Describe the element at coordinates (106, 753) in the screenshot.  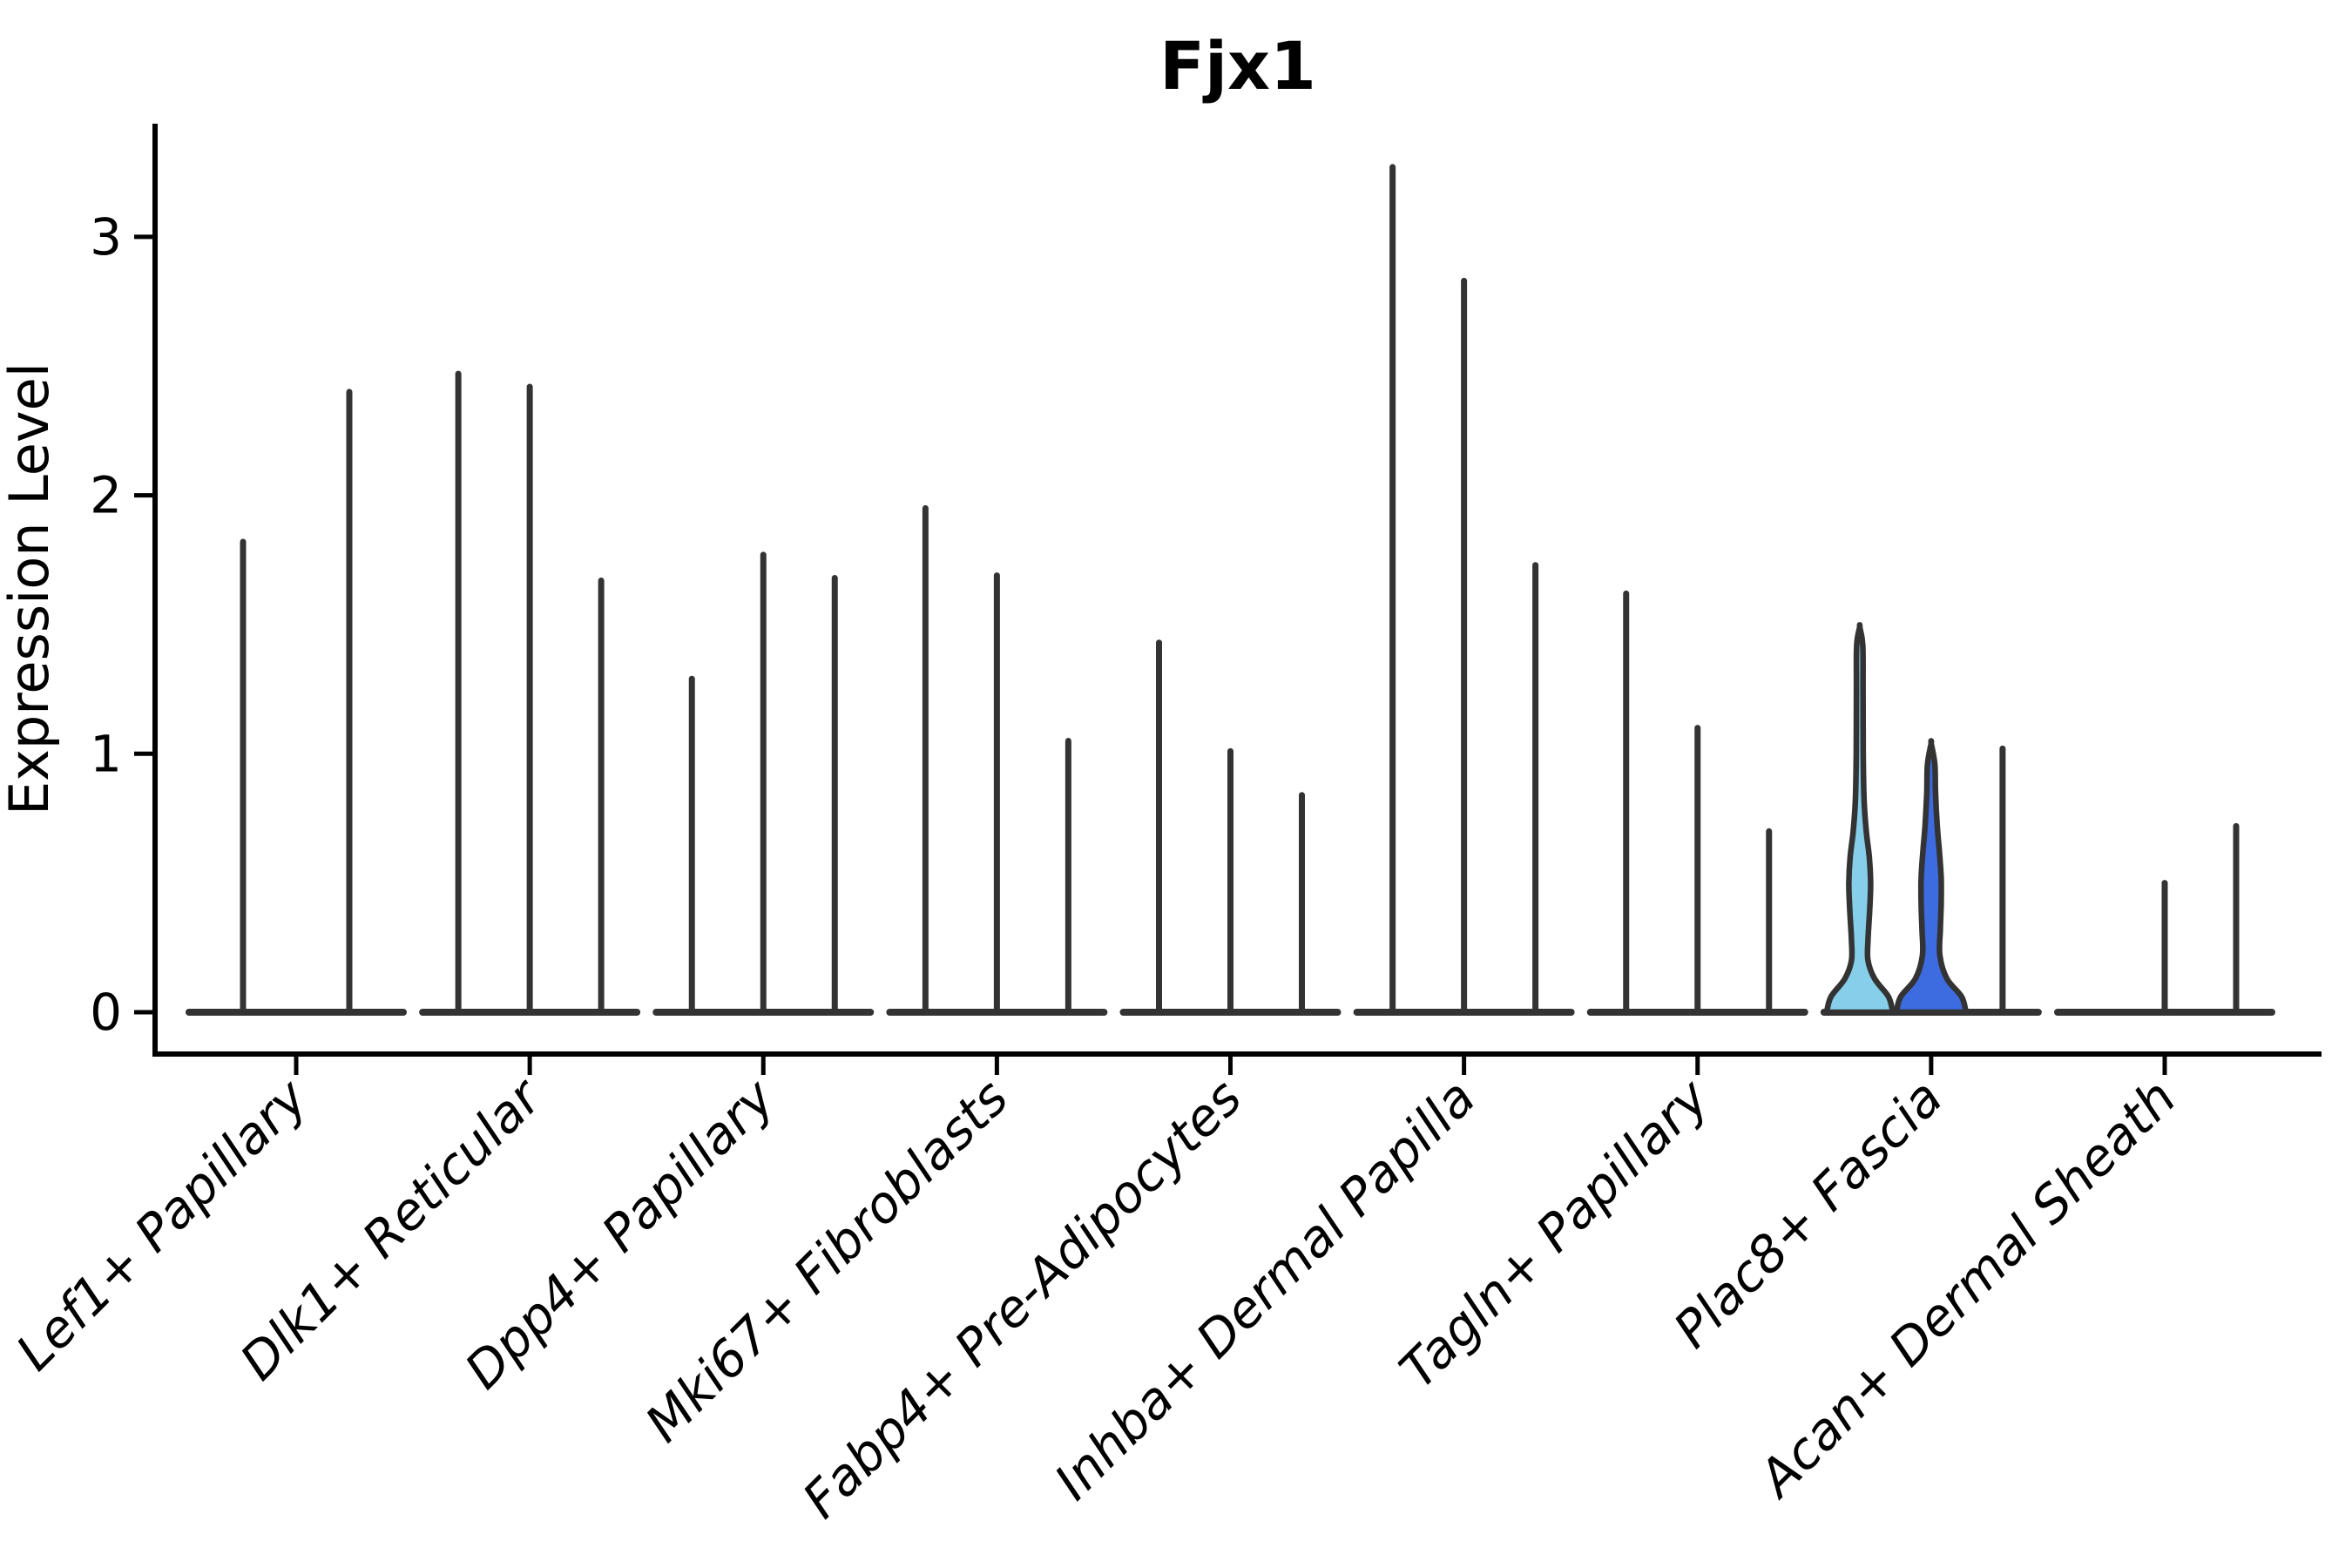
I see `y-tick-label: 1` at that location.